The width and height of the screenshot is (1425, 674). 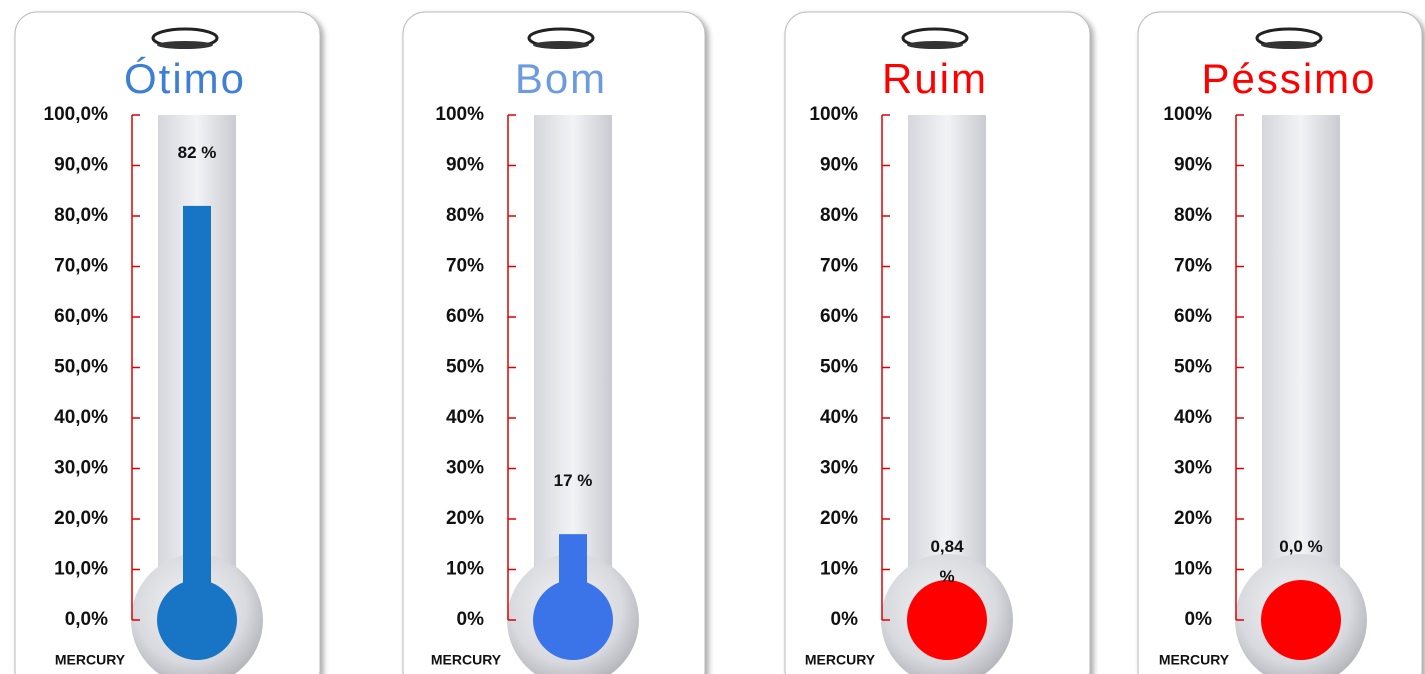 What do you see at coordinates (86, 619) in the screenshot?
I see `y-tick-label: 0,0%` at bounding box center [86, 619].